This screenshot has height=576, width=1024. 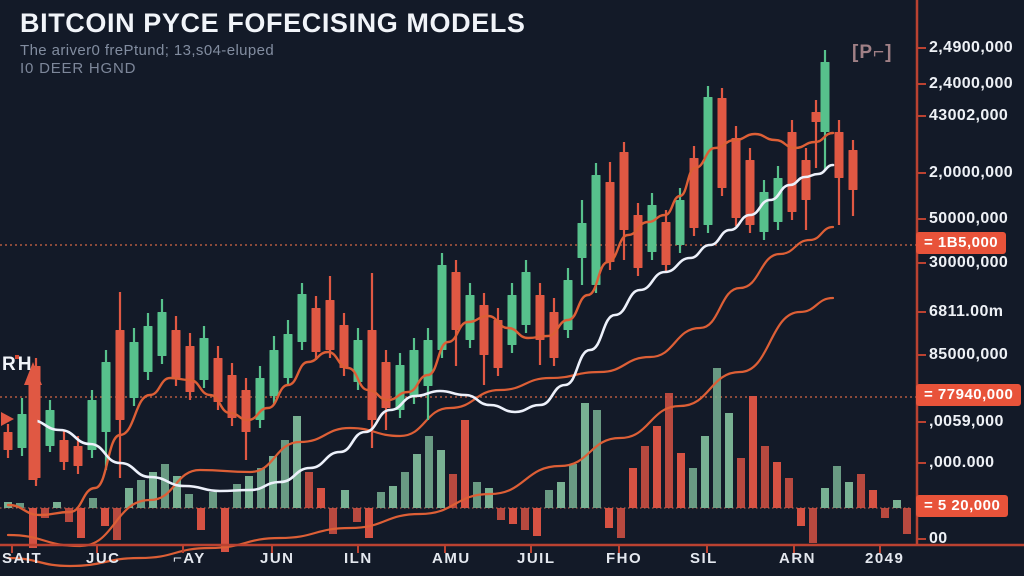 What do you see at coordinates (78, 69) in the screenshot?
I see `chart-subtitle-2: I0 DEER HGND` at bounding box center [78, 69].